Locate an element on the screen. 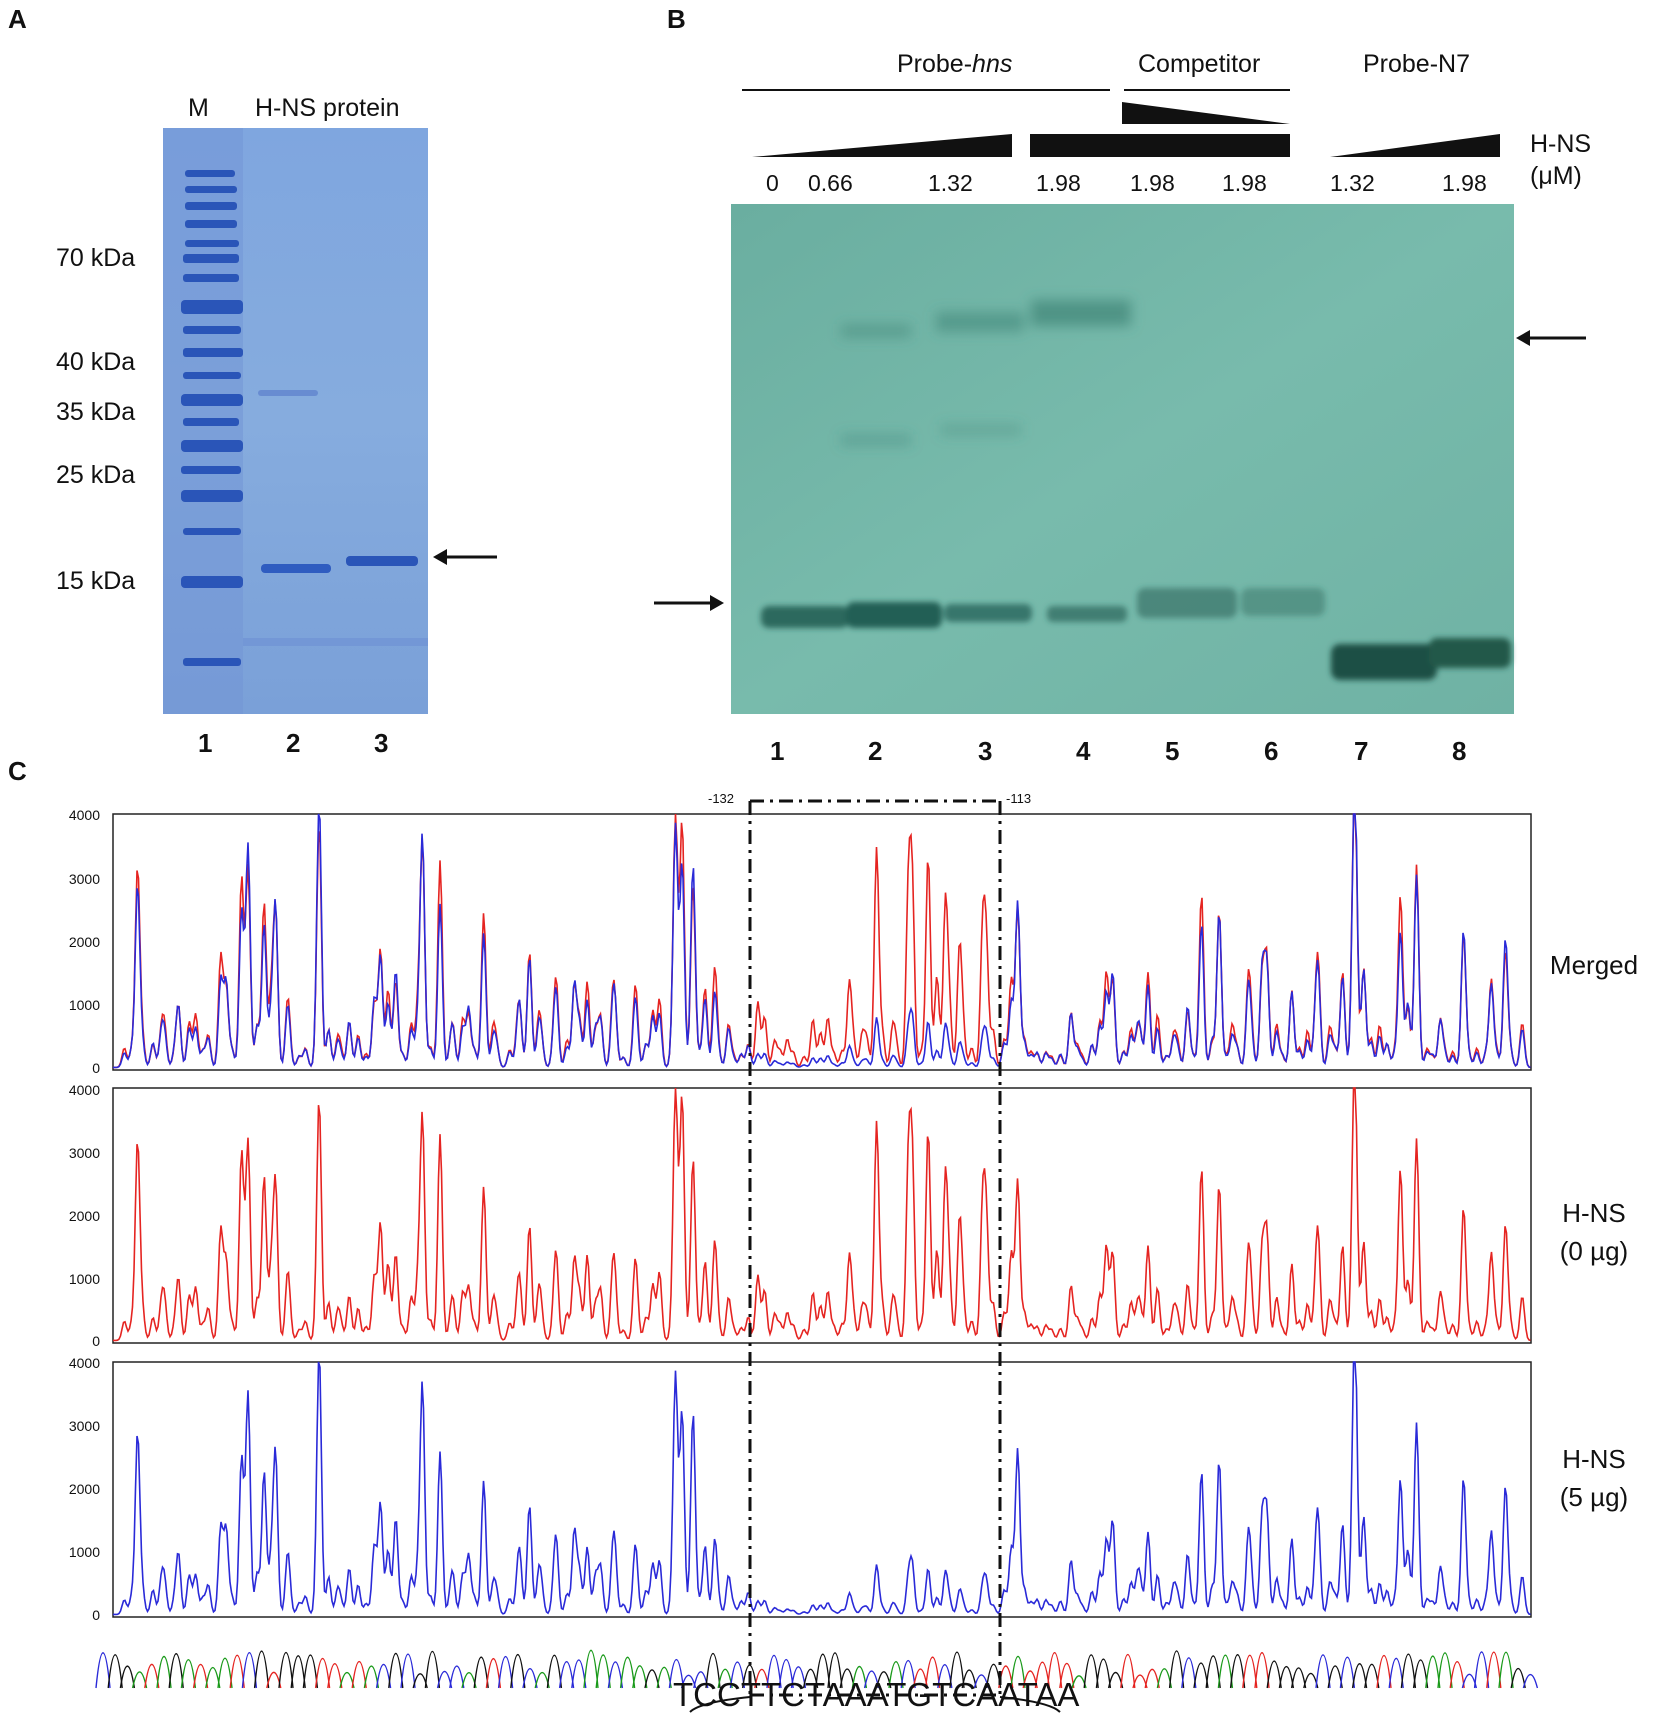 Image resolution: width=1654 pixels, height=1717 pixels. treated-label-line2: (5 µg) is located at coordinates (1594, 1497).